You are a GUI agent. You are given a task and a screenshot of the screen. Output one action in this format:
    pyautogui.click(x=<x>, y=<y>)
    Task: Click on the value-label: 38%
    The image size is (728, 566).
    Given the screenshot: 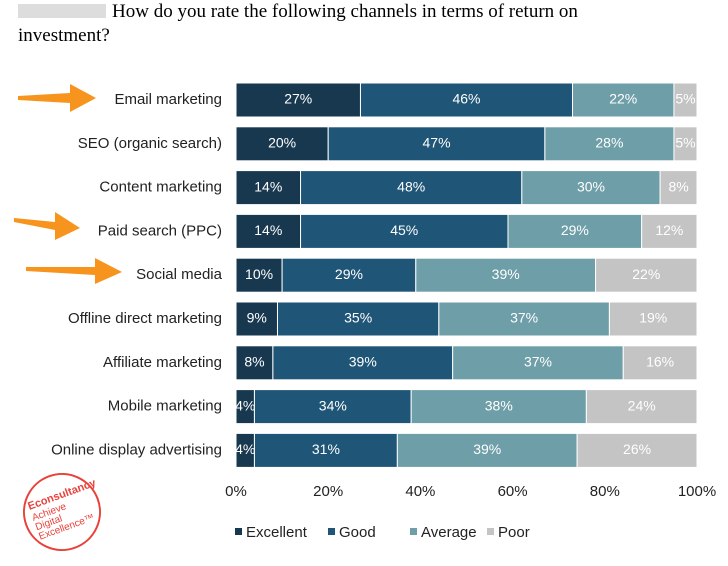 What is the action you would take?
    pyautogui.click(x=499, y=405)
    